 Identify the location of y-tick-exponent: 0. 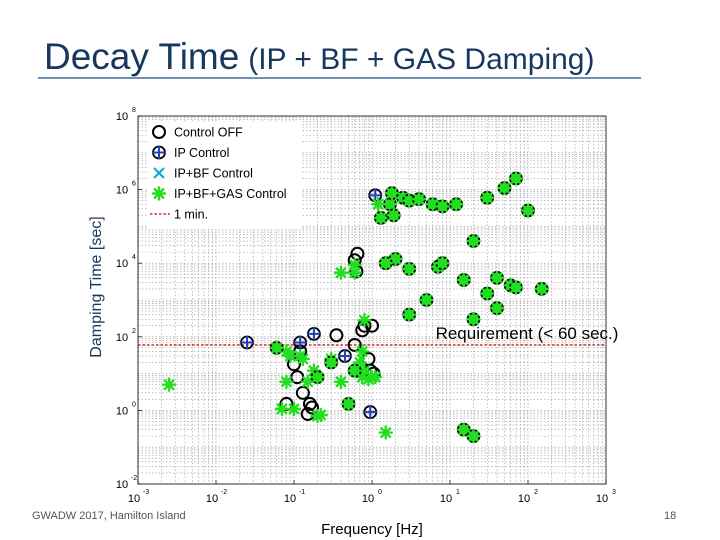
(134, 404).